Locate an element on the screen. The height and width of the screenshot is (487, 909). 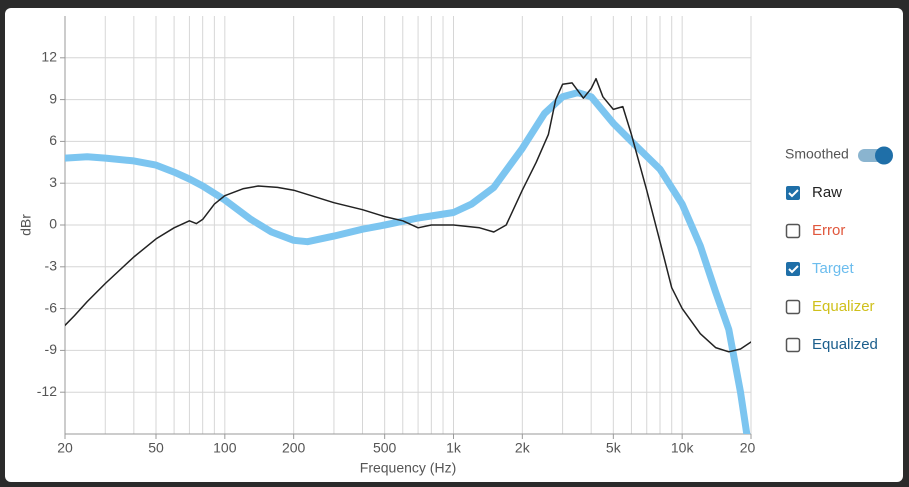
y-tick-label: 12 is located at coordinates (49, 57).